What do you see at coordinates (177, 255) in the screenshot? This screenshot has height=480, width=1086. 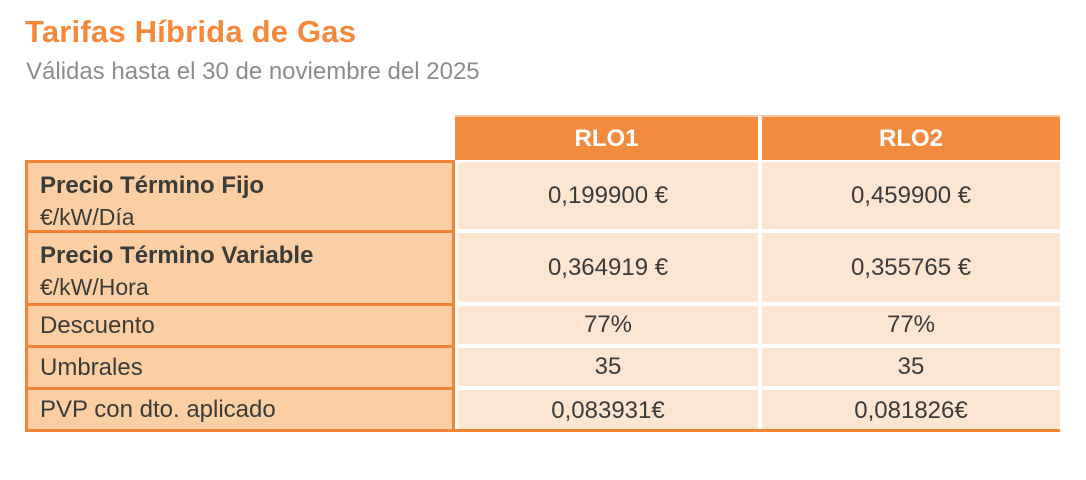 I see `row-label-main: Precio Término Variable` at bounding box center [177, 255].